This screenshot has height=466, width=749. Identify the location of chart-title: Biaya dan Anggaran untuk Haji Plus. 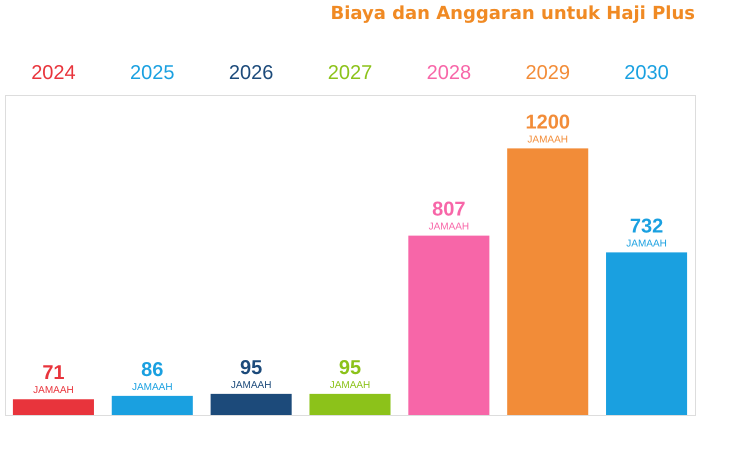
(512, 13).